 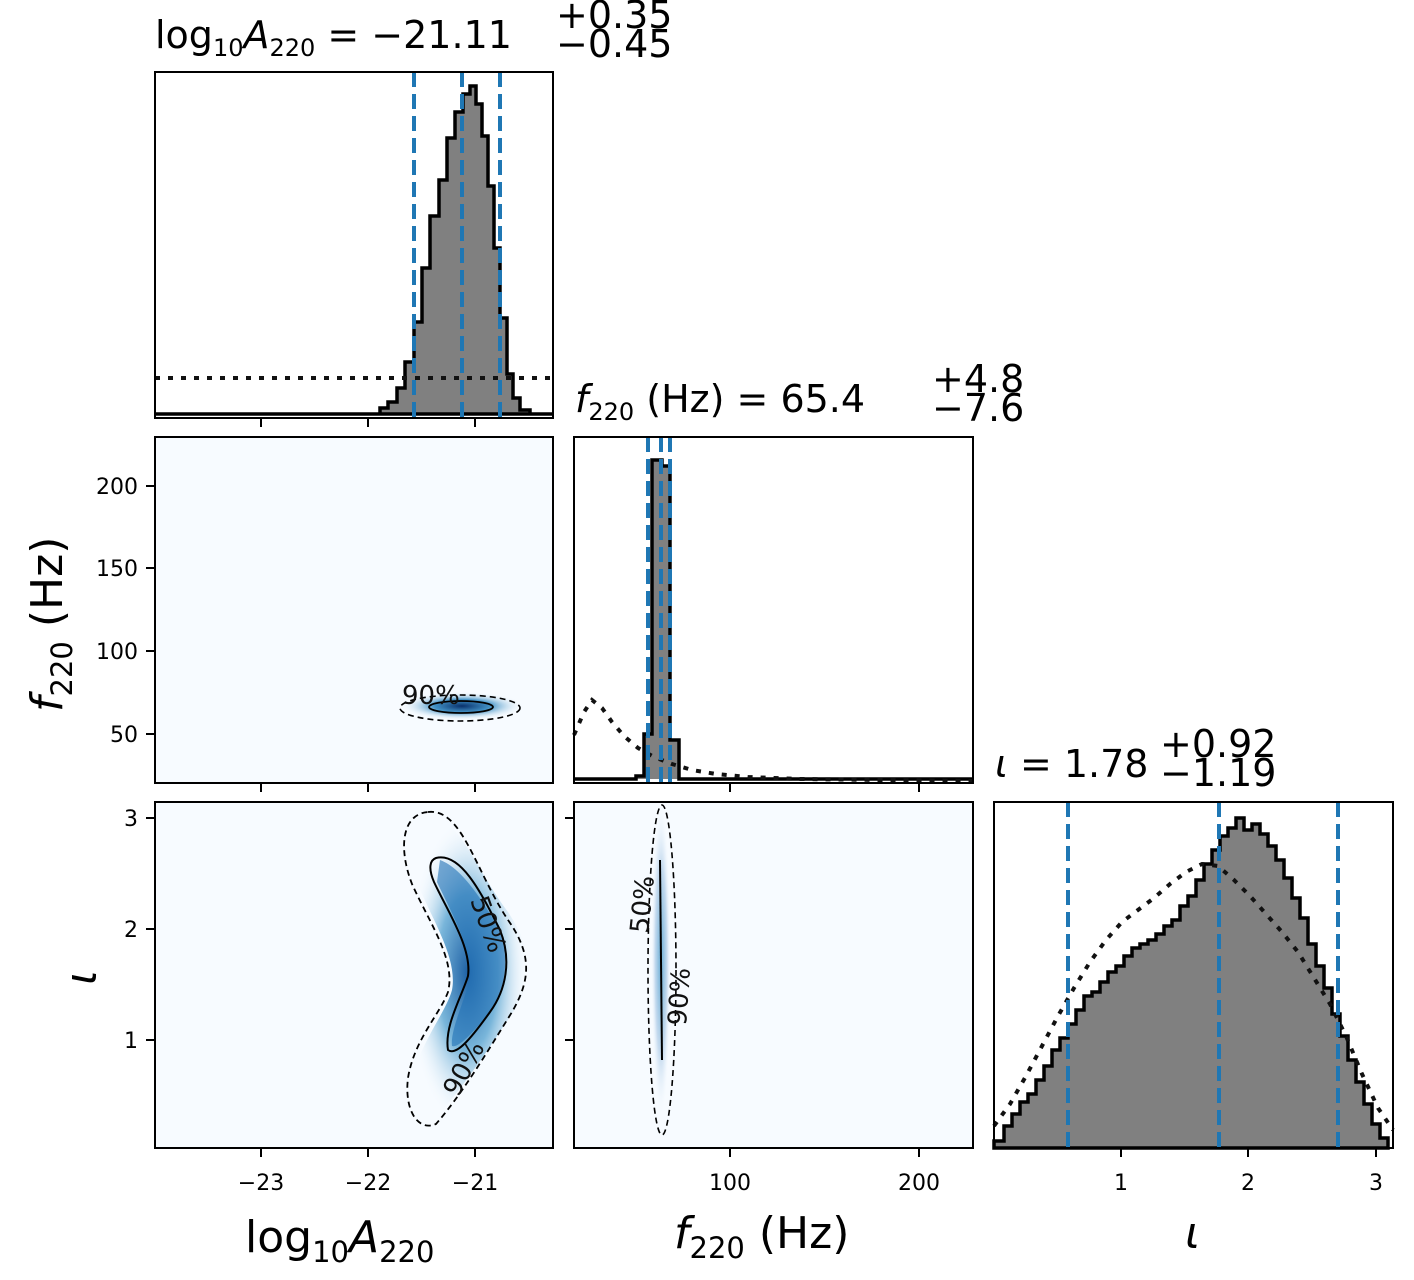 What do you see at coordinates (1218, 773) in the screenshot?
I see `title-iota-lower-error: −1.19` at bounding box center [1218, 773].